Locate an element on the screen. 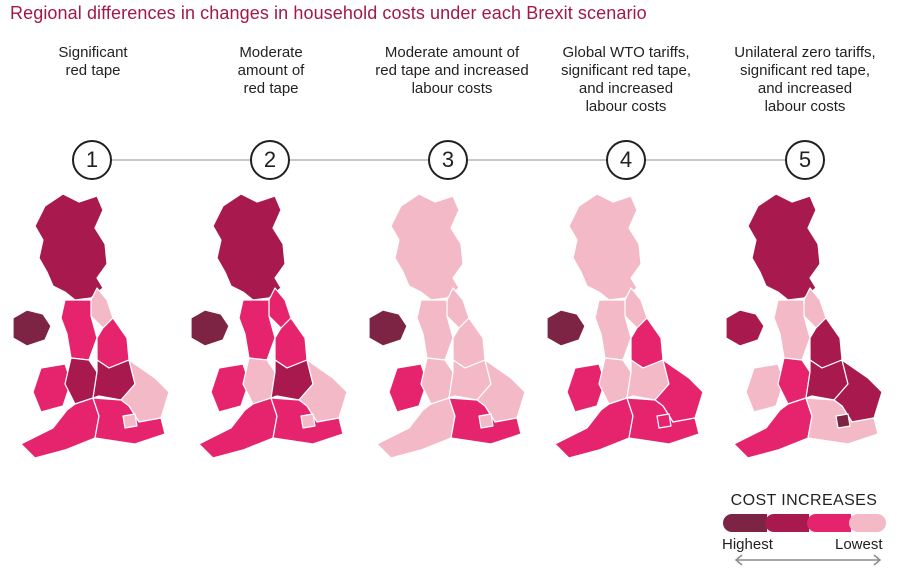 The height and width of the screenshot is (569, 900). scenario-4-number: 4 is located at coordinates (626, 160).